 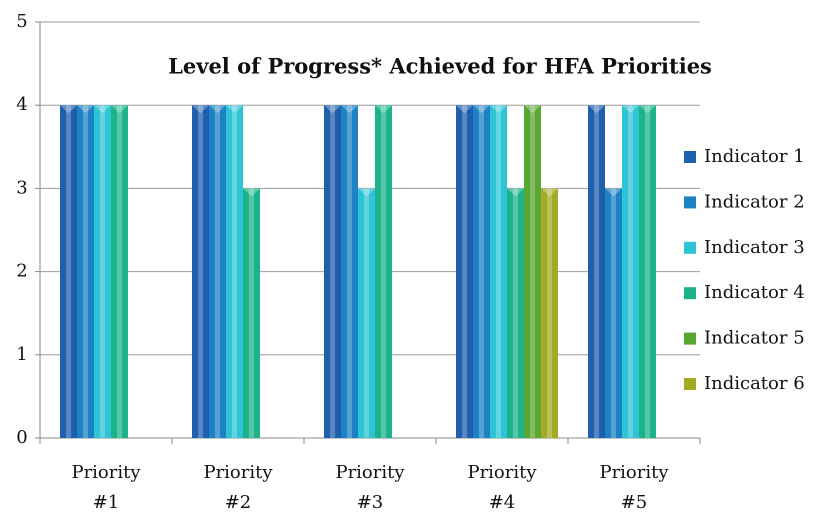 What do you see at coordinates (21, 437) in the screenshot?
I see `y-tick-label: 0` at bounding box center [21, 437].